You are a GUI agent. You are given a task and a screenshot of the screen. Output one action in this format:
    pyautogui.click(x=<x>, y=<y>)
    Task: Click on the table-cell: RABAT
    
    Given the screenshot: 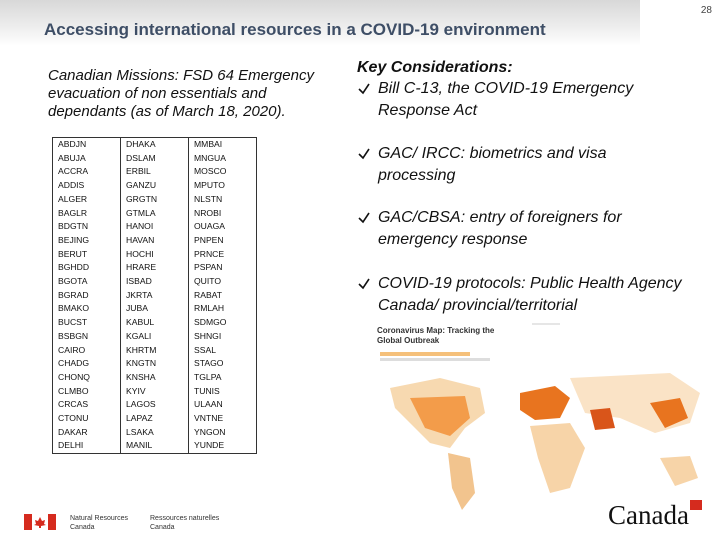 What is the action you would take?
    pyautogui.click(x=222, y=295)
    